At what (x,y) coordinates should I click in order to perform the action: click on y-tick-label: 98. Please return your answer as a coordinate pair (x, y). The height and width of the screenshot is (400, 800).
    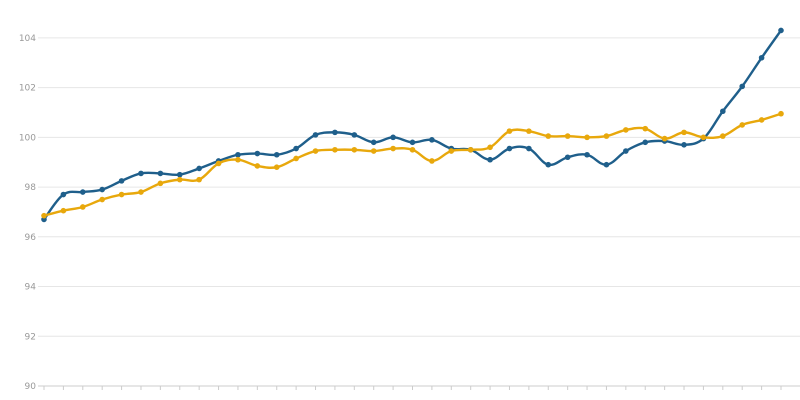
    Looking at the image, I should click on (31, 188).